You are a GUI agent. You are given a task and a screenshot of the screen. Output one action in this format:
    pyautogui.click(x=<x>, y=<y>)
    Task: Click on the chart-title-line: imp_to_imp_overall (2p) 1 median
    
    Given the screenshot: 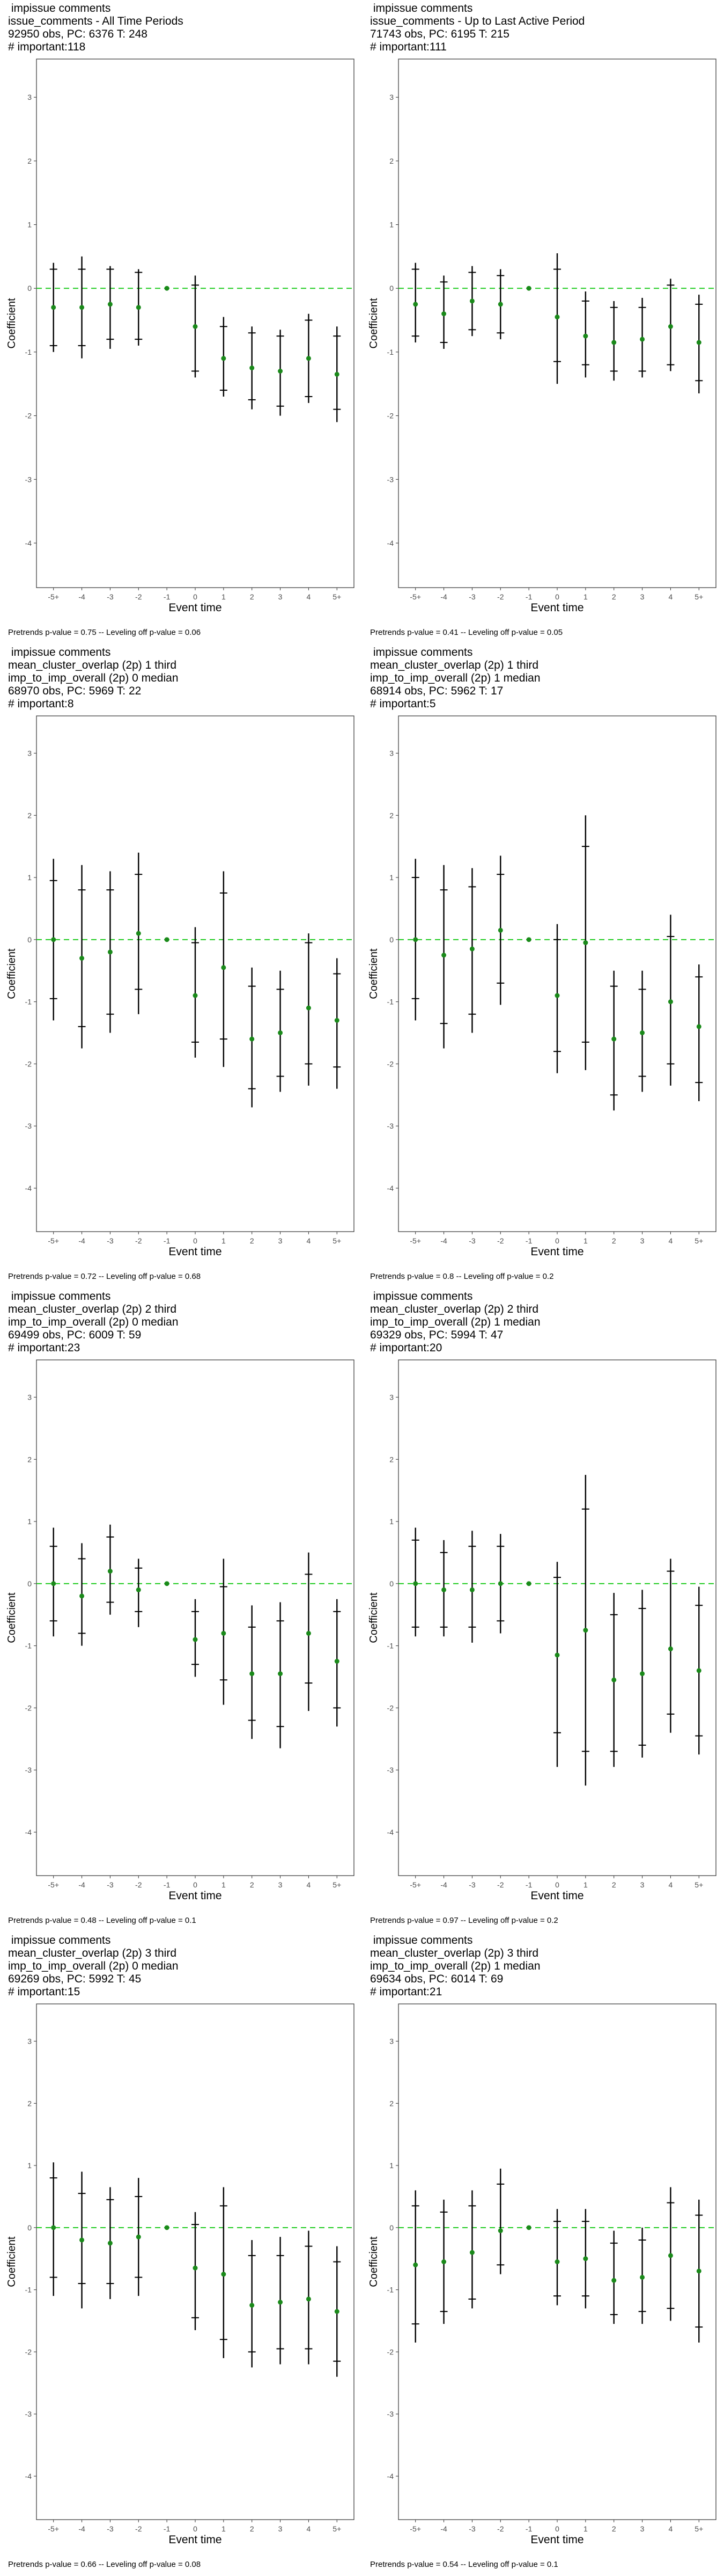 What is the action you would take?
    pyautogui.click(x=455, y=678)
    